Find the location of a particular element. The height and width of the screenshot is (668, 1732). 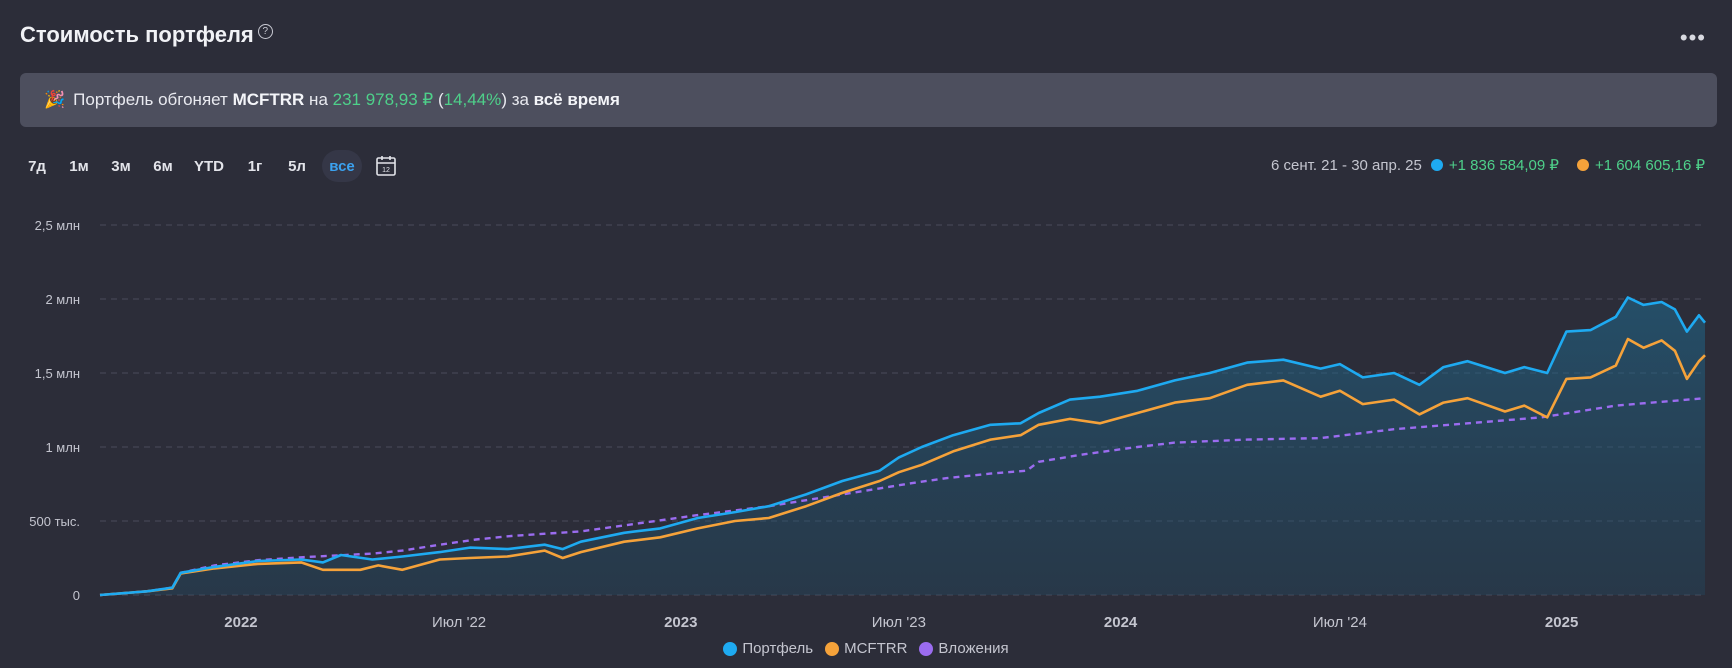

y-tick-label: 2 млн is located at coordinates (62, 299).